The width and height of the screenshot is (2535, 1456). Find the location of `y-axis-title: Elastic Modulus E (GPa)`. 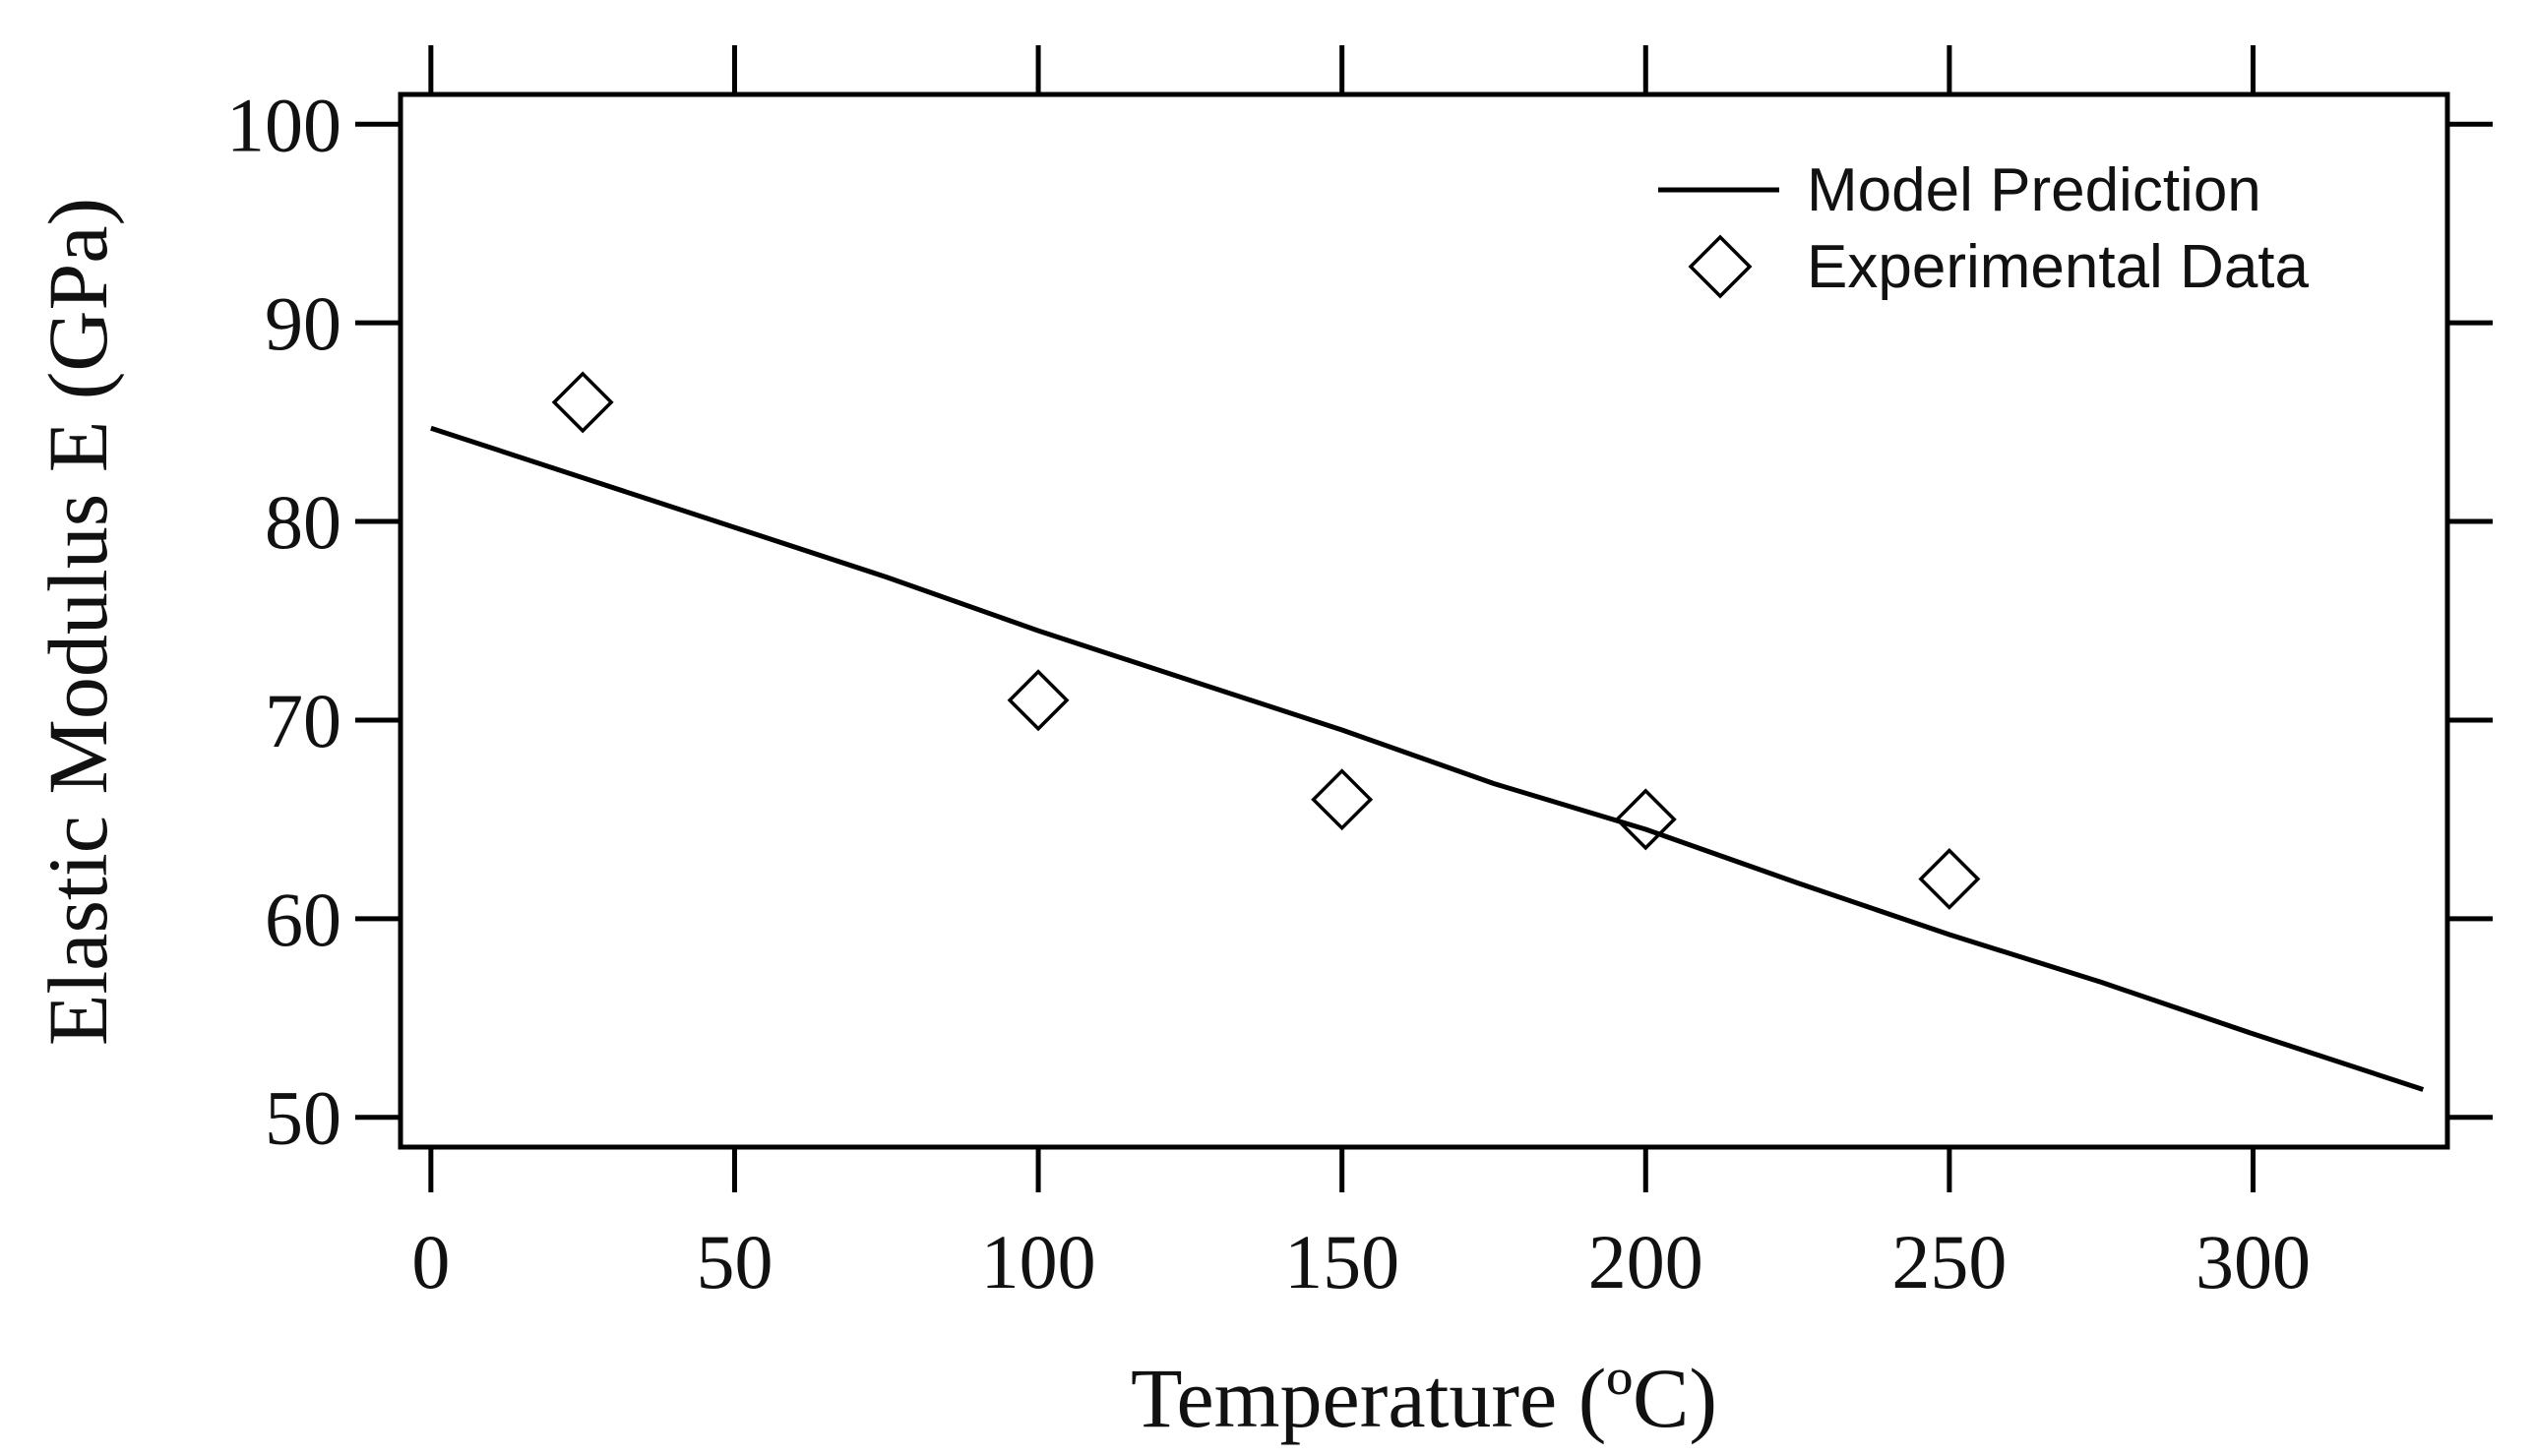

y-axis-title: Elastic Modulus E (GPa) is located at coordinates (78, 622).